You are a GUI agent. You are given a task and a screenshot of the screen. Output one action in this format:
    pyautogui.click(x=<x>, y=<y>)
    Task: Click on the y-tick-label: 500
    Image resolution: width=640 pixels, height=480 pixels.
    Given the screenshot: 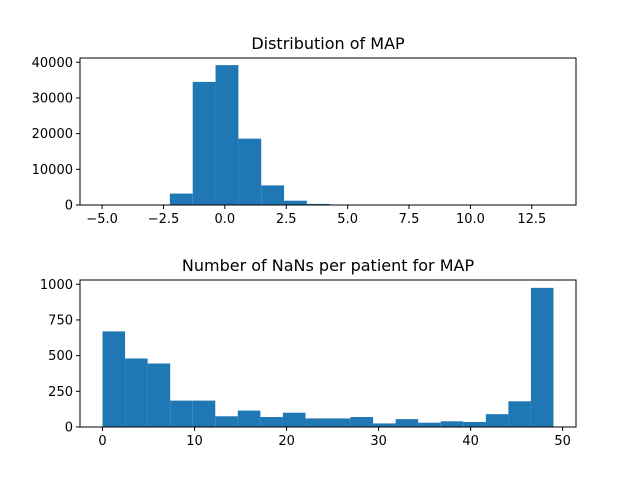 What is the action you would take?
    pyautogui.click(x=60, y=356)
    